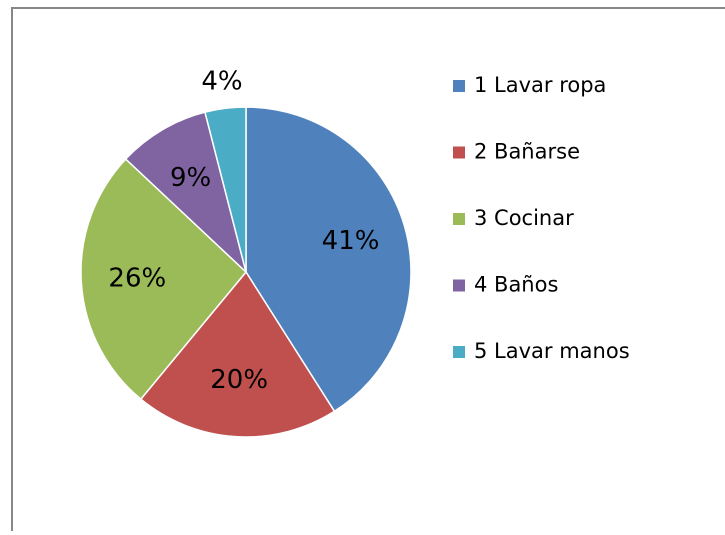 The image size is (725, 535). What do you see at coordinates (221, 82) in the screenshot?
I see `data-label: 4%` at bounding box center [221, 82].